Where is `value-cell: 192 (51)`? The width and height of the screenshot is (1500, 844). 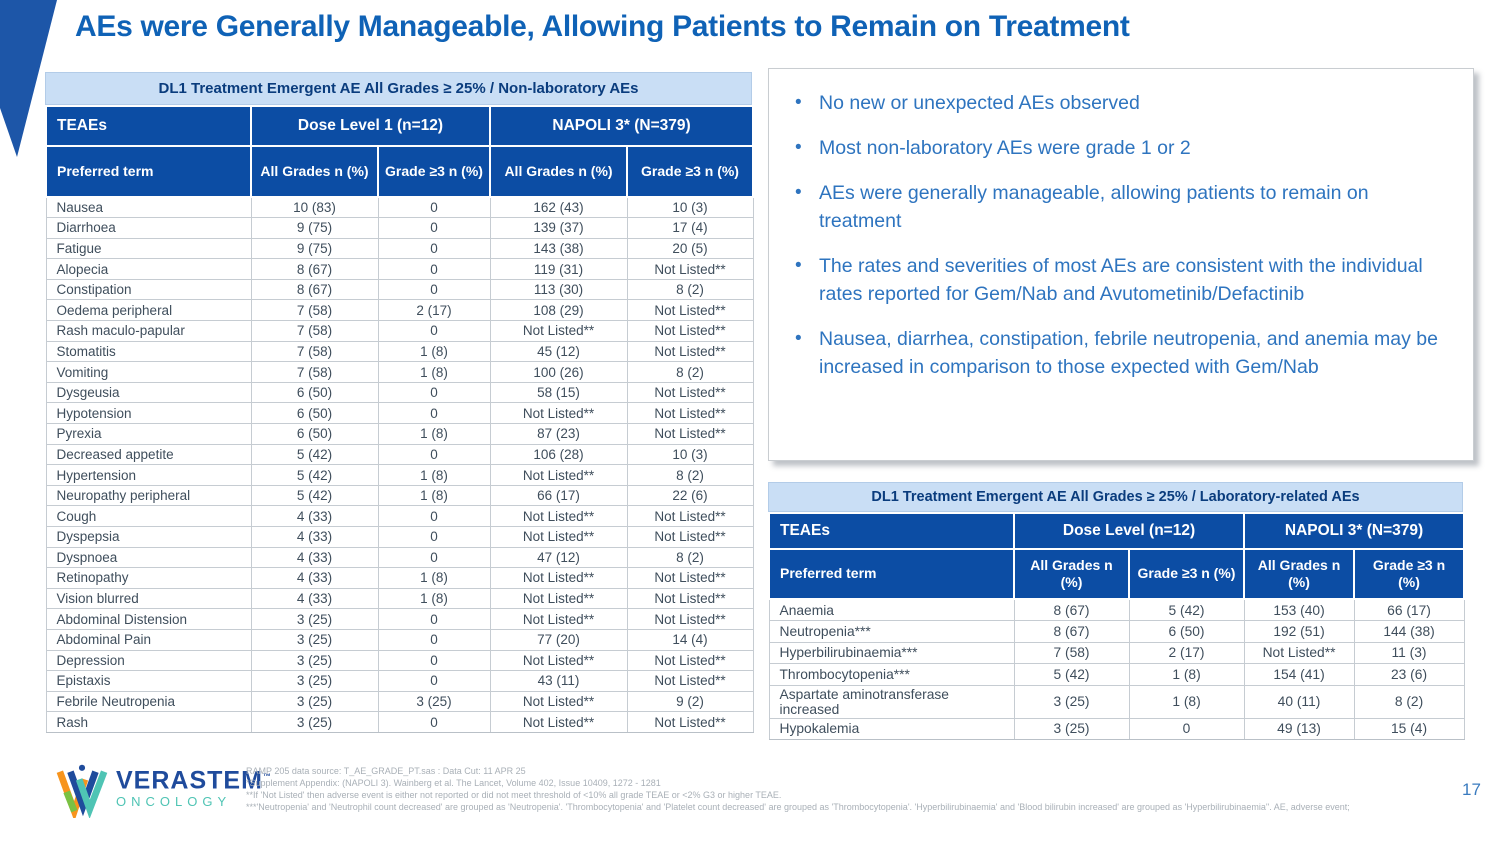 value-cell: 192 (51) is located at coordinates (1299, 631).